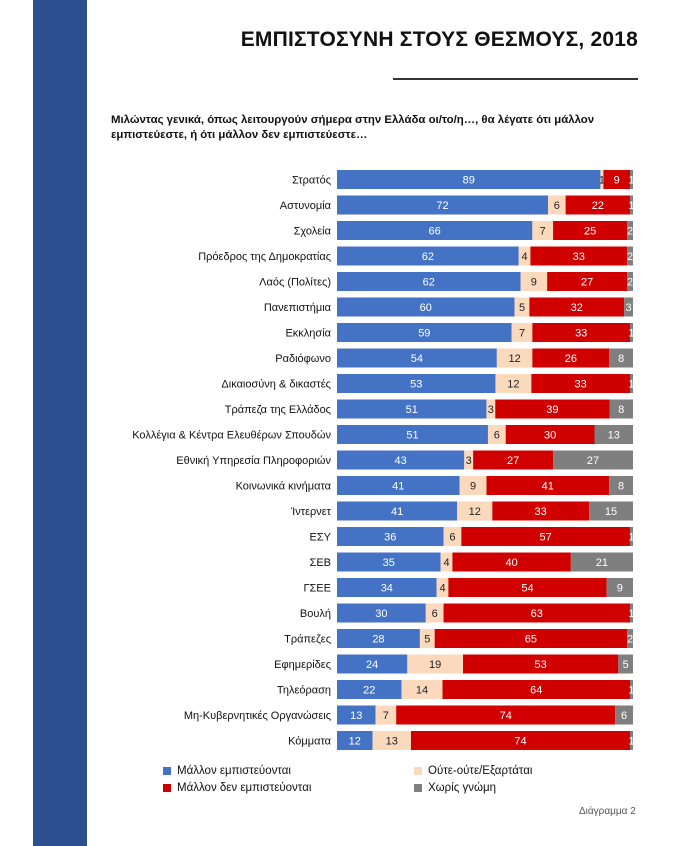  I want to click on data-label: 3, so click(491, 410).